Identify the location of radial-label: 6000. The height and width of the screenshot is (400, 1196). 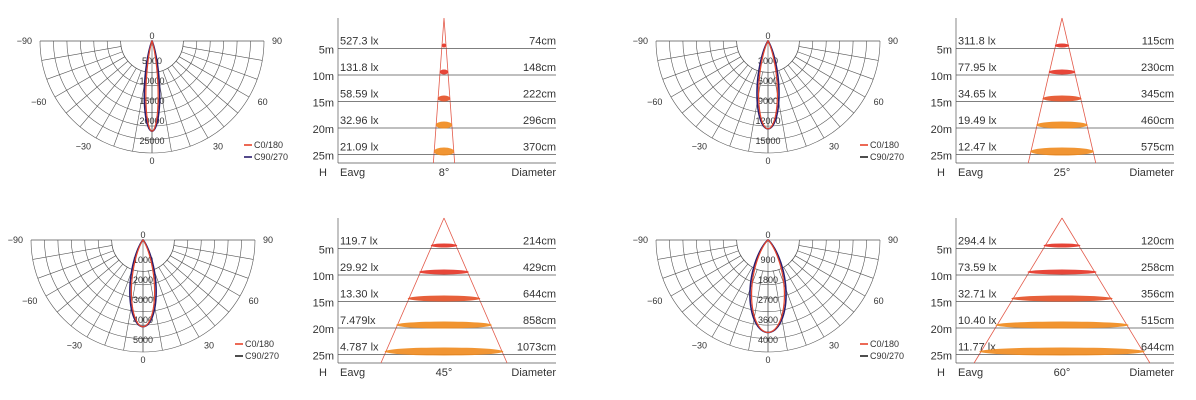
(768, 81).